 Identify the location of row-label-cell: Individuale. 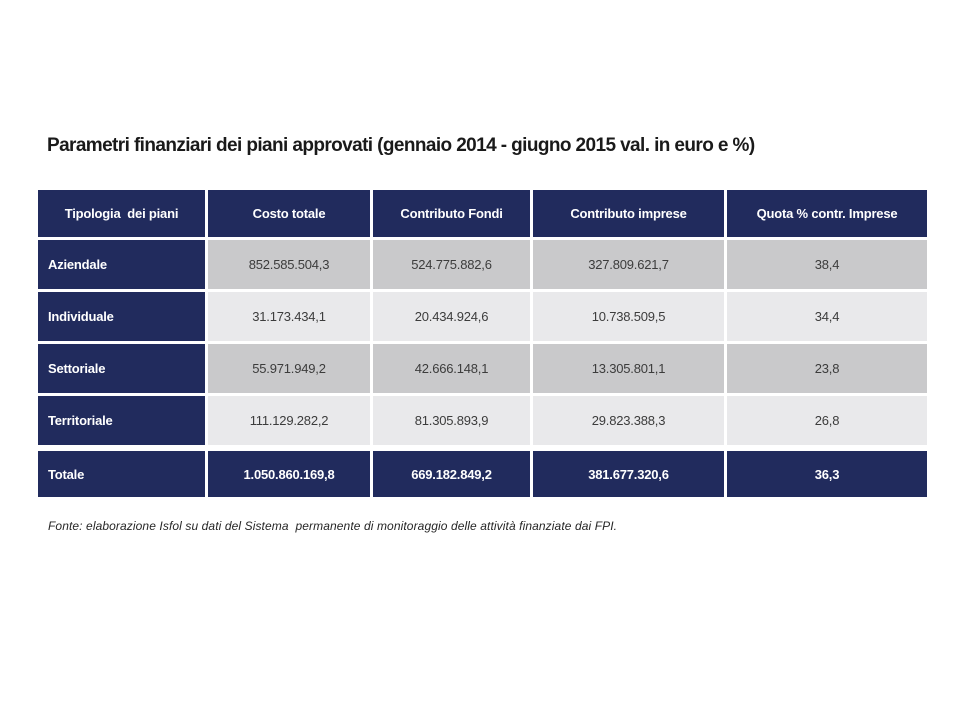
(121, 316).